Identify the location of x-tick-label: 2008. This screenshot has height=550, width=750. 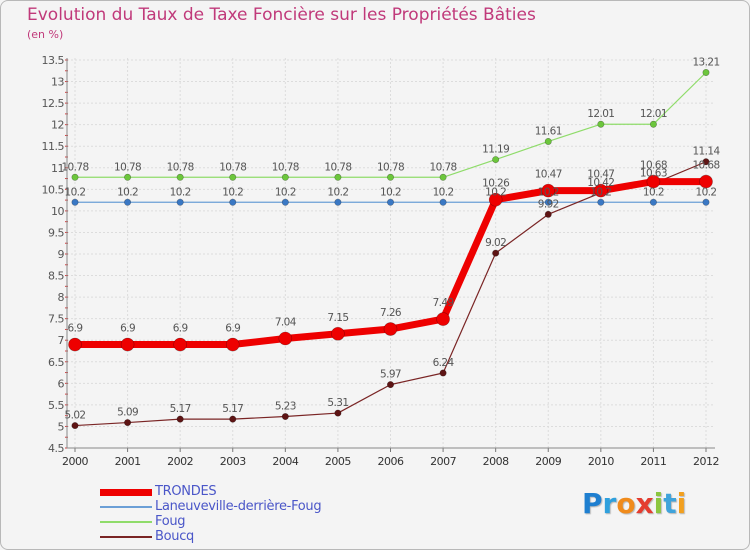
(496, 461).